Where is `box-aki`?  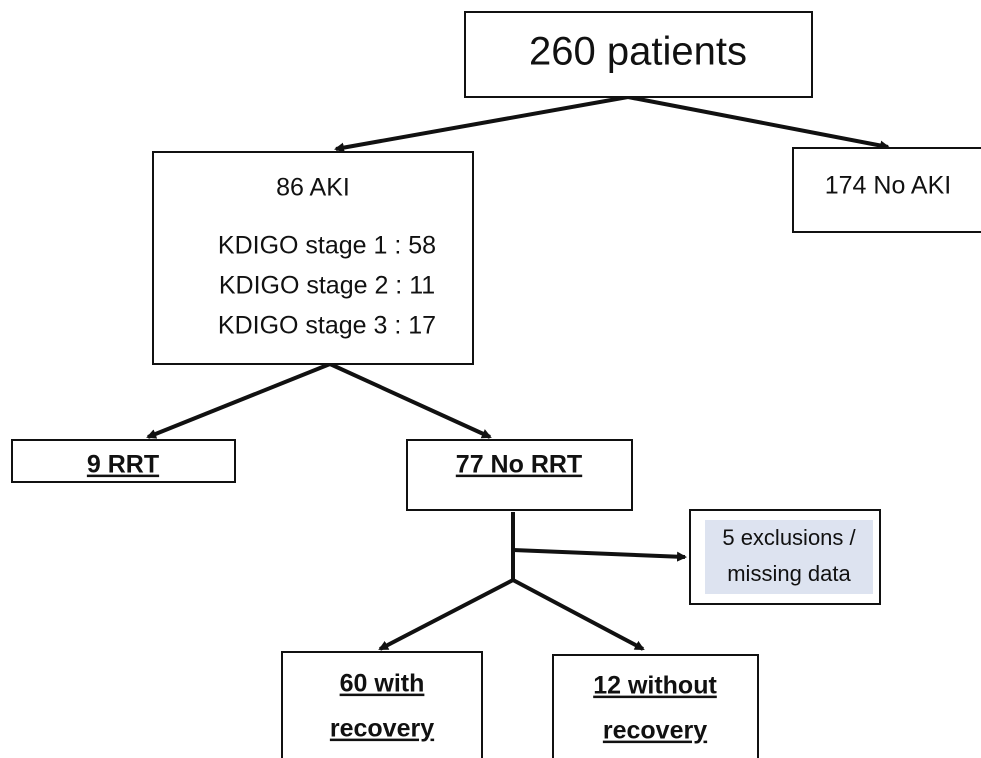 box-aki is located at coordinates (313, 258).